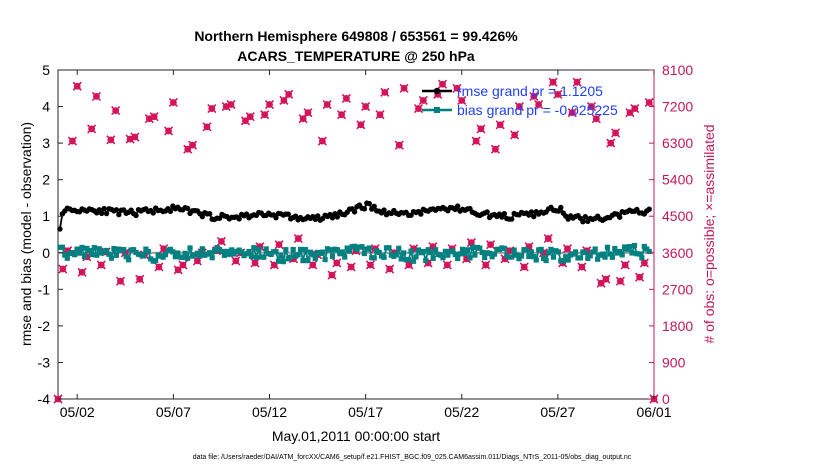 The image size is (830, 475). I want to click on y-right-tick-label: 7200, so click(677, 107).